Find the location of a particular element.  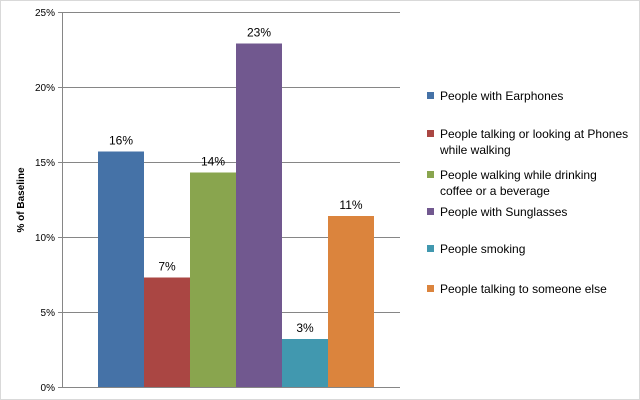

legend-item: People talking to someone else is located at coordinates (517, 289).